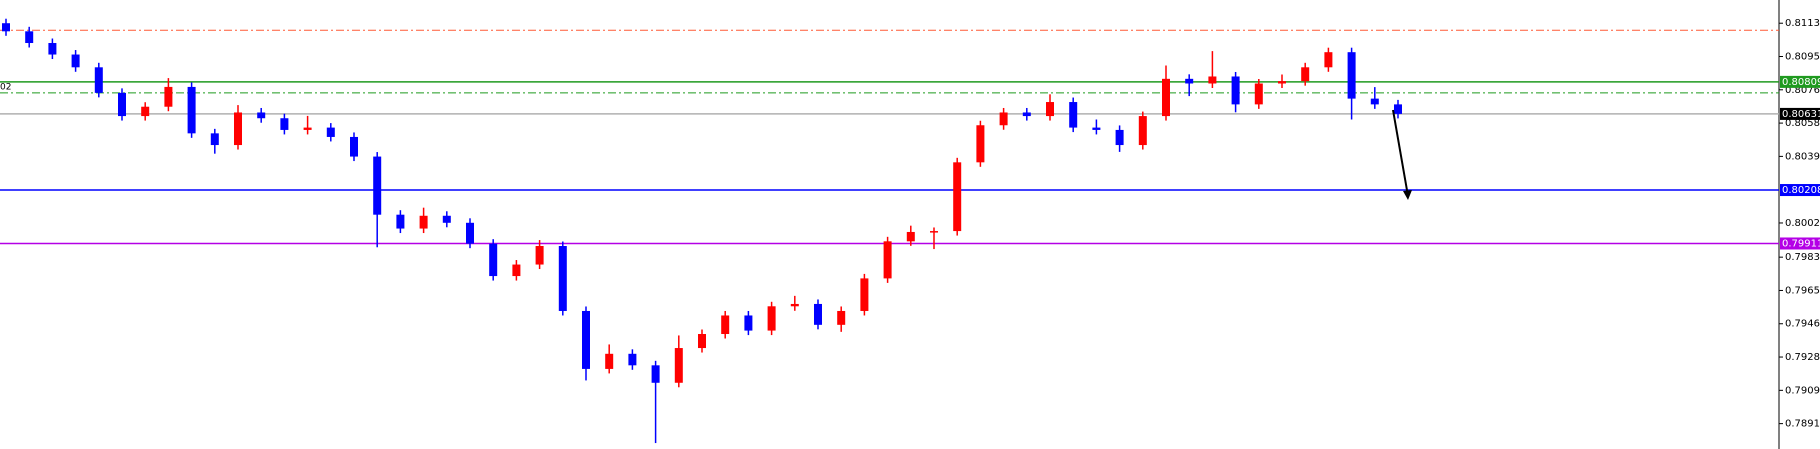 The height and width of the screenshot is (449, 1820). I want to click on arrow-head, so click(1407, 195).